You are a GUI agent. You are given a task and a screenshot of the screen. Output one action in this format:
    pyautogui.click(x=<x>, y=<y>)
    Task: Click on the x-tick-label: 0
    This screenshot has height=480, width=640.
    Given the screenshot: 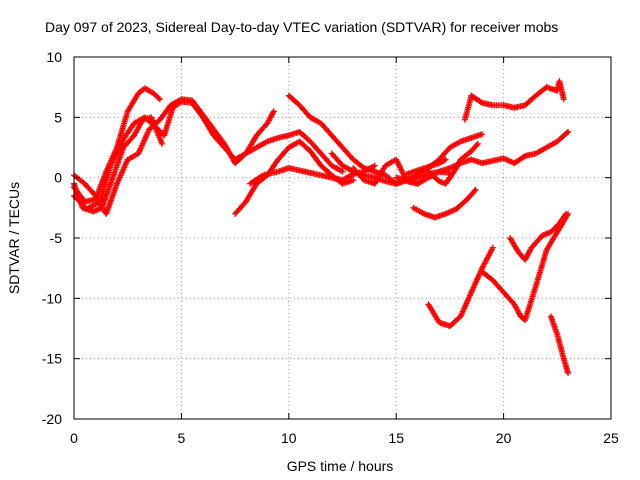 What is the action you would take?
    pyautogui.click(x=74, y=438)
    